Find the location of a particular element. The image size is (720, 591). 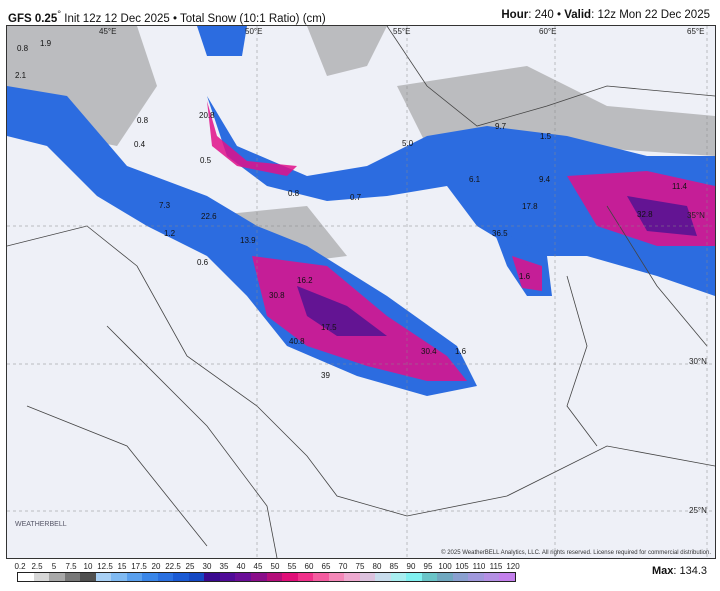

lon-label: 50°E is located at coordinates (253, 31).